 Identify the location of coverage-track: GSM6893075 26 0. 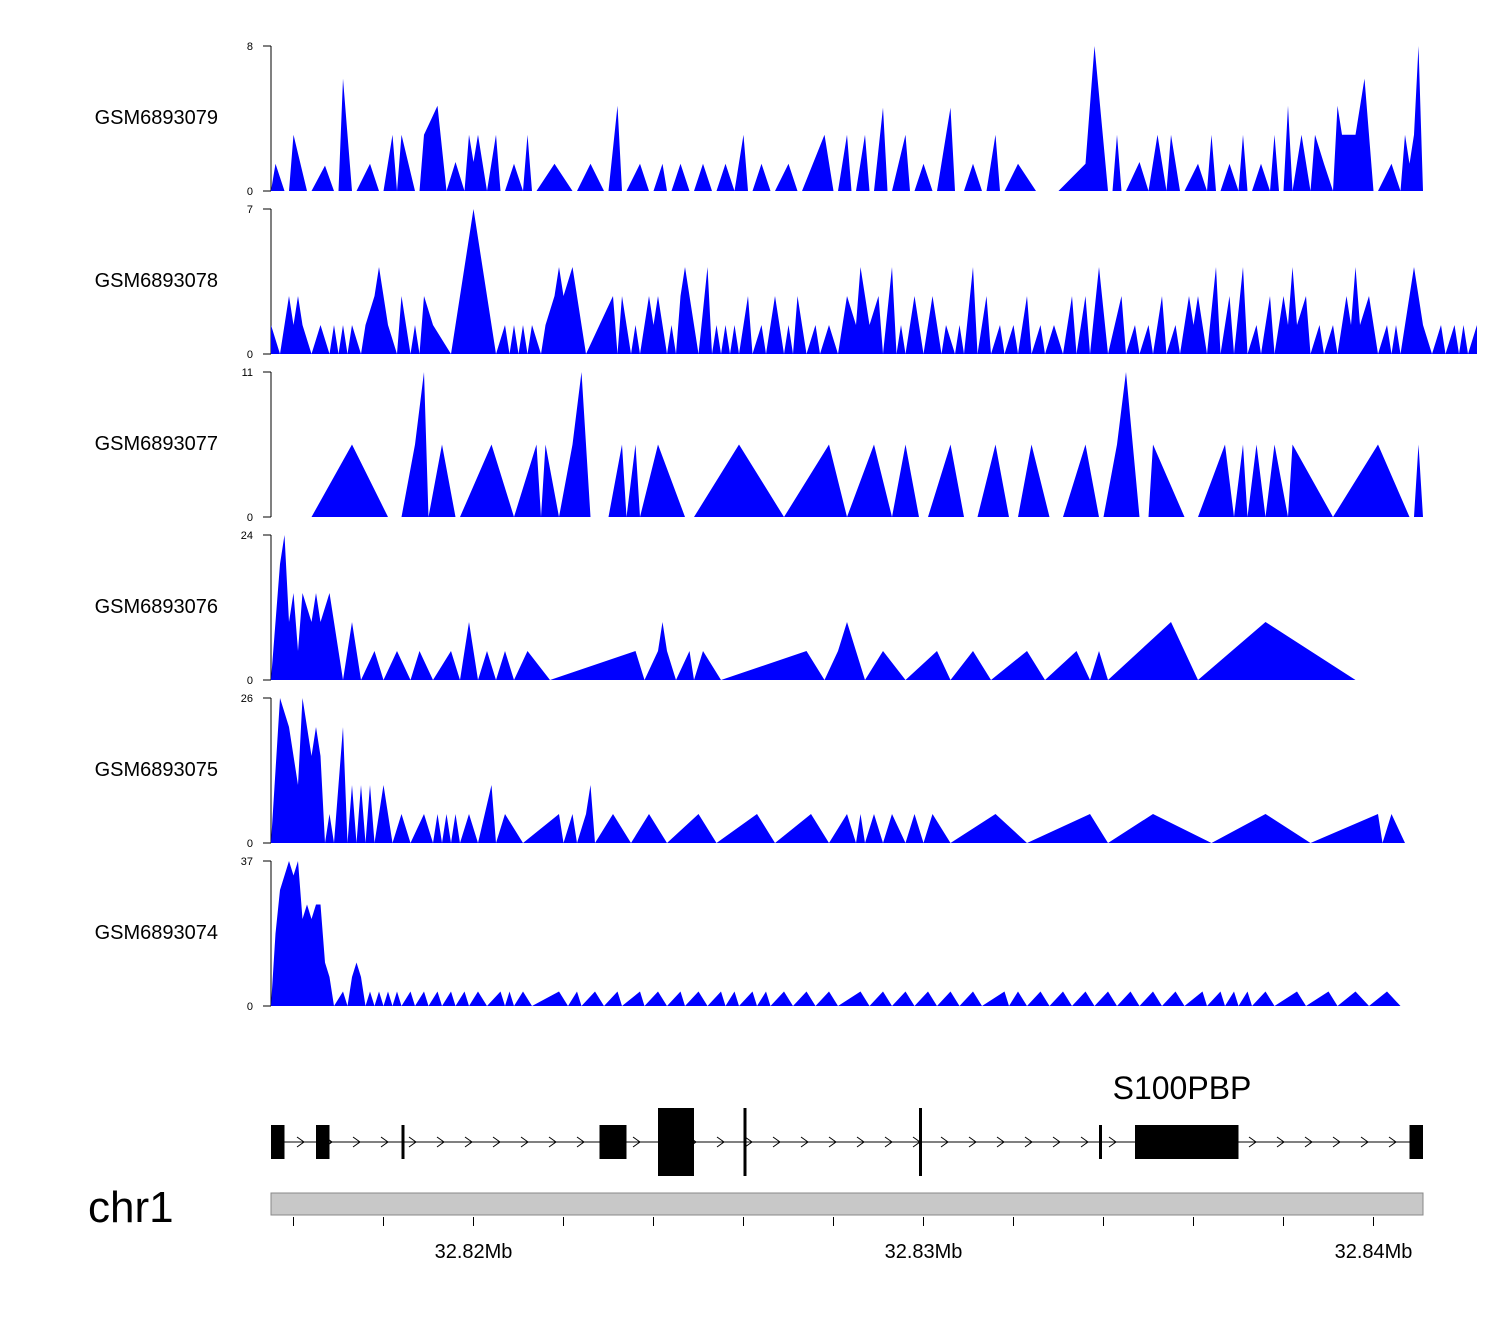
(750, 771).